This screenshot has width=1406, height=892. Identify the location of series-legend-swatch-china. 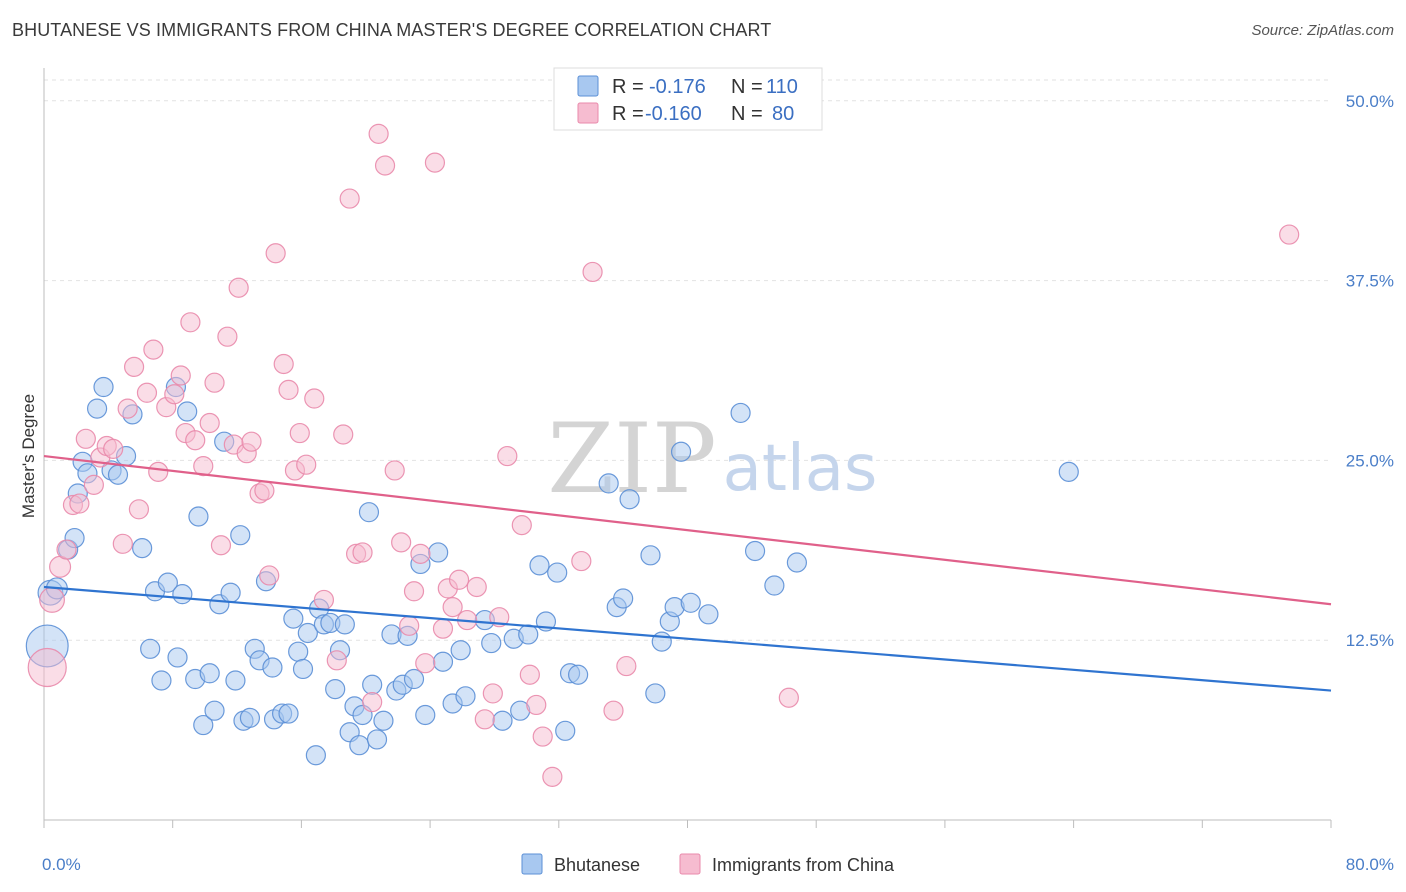
(690, 864).